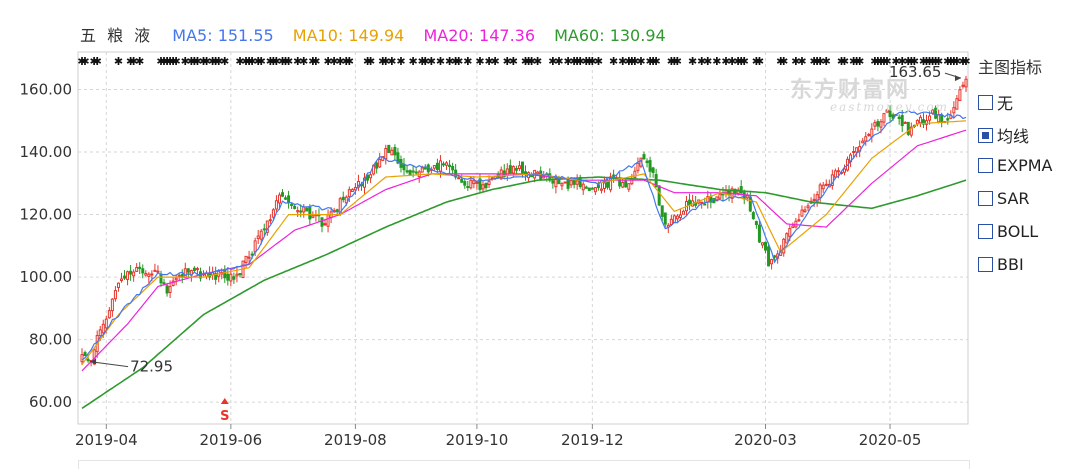 Image resolution: width=1080 pixels, height=469 pixels. Describe the element at coordinates (1025, 165) in the screenshot. I see `option-label: EXPMA` at that location.